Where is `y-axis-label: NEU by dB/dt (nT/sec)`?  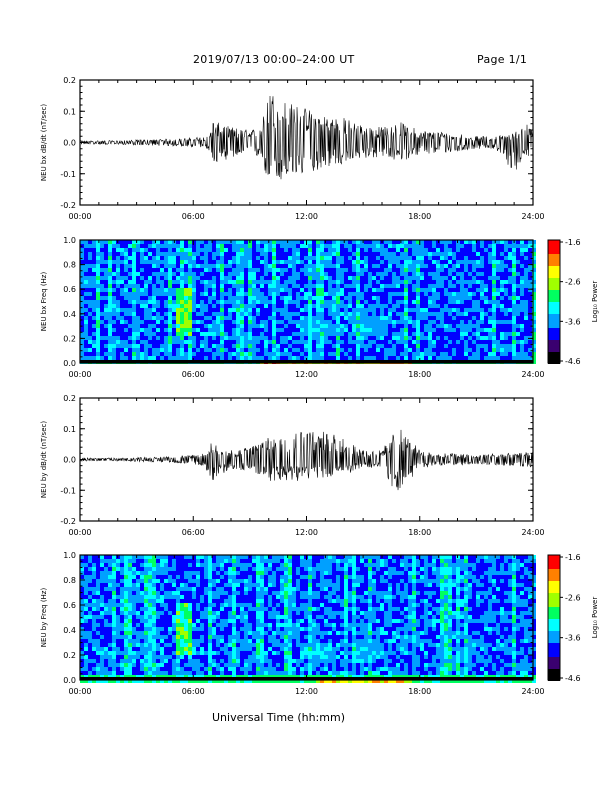
y-axis-label: NEU by dB/dt (nT/sec) is located at coordinates (44, 459).